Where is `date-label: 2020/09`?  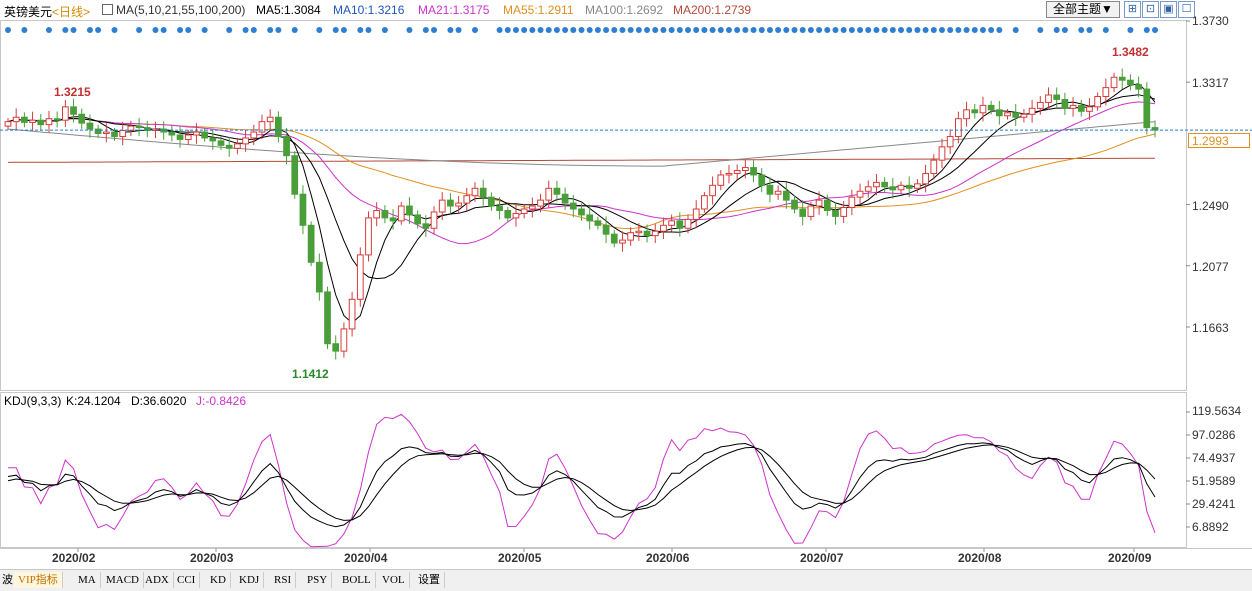 date-label: 2020/09 is located at coordinates (1130, 558).